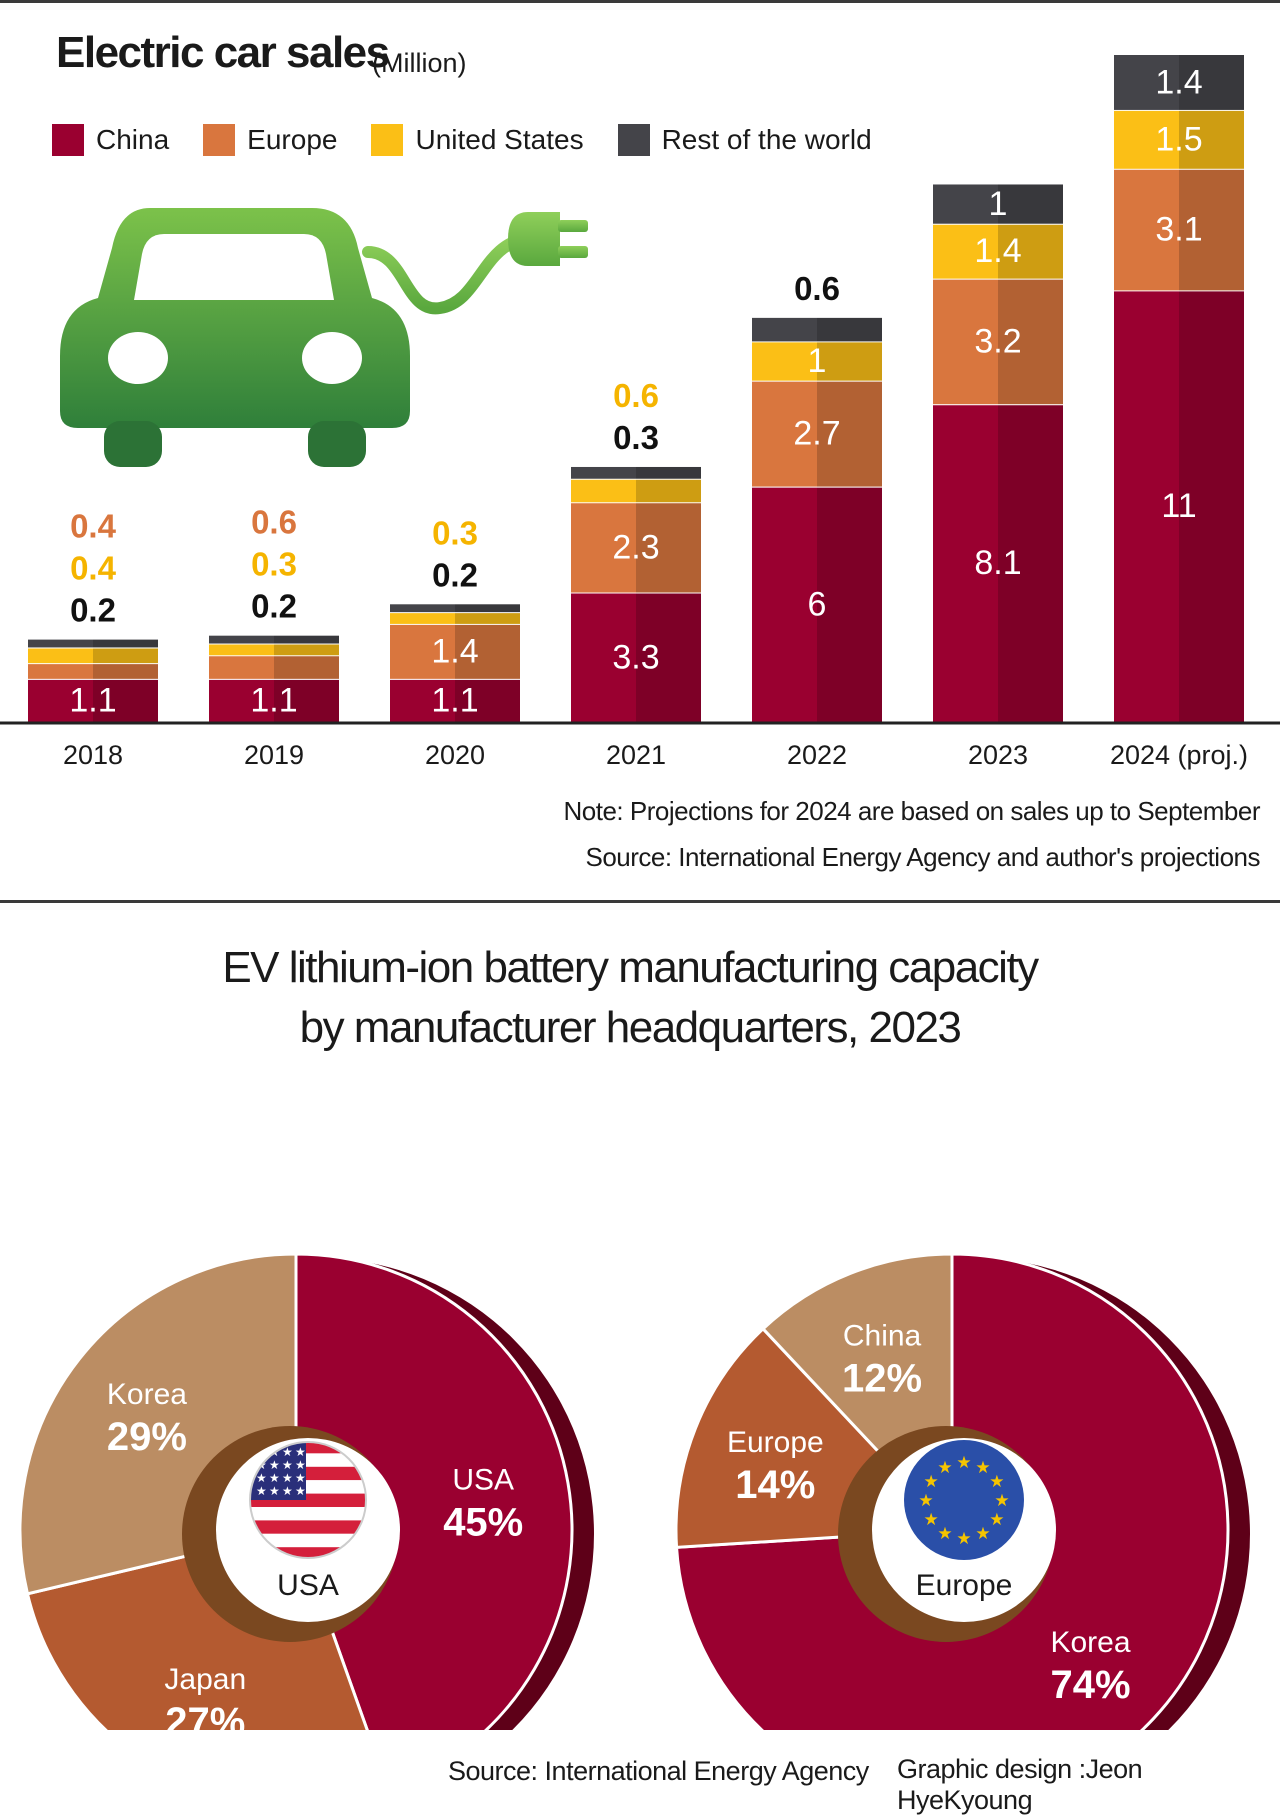  What do you see at coordinates (1146, 506) in the screenshot?
I see `bar-china-2024` at bounding box center [1146, 506].